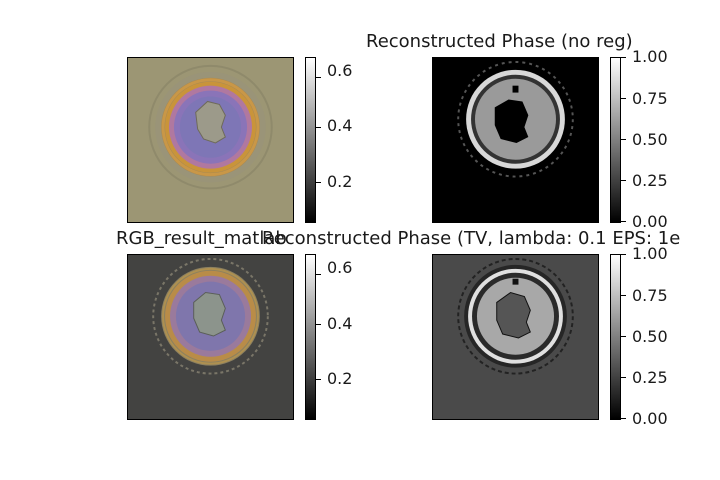 The width and height of the screenshot is (720, 480). I want to click on rgb-image-result, so click(210, 316).